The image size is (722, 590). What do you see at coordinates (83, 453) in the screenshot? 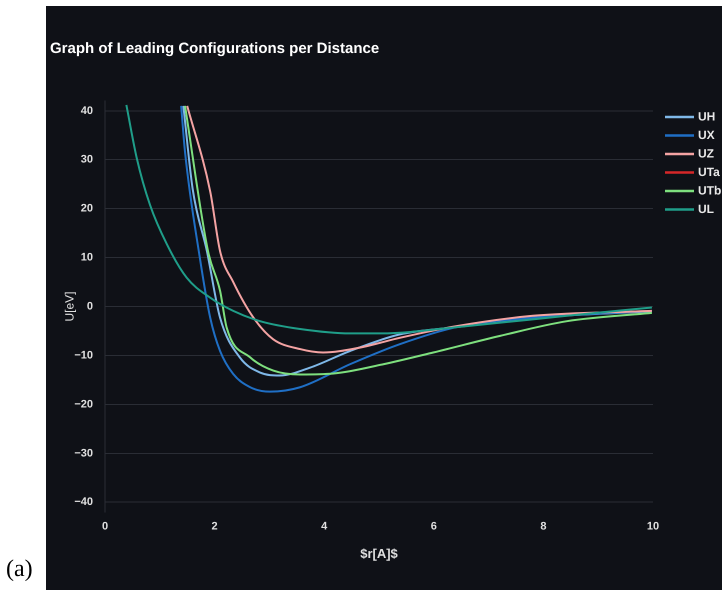
I see `y-tick-label: −30` at bounding box center [83, 453].